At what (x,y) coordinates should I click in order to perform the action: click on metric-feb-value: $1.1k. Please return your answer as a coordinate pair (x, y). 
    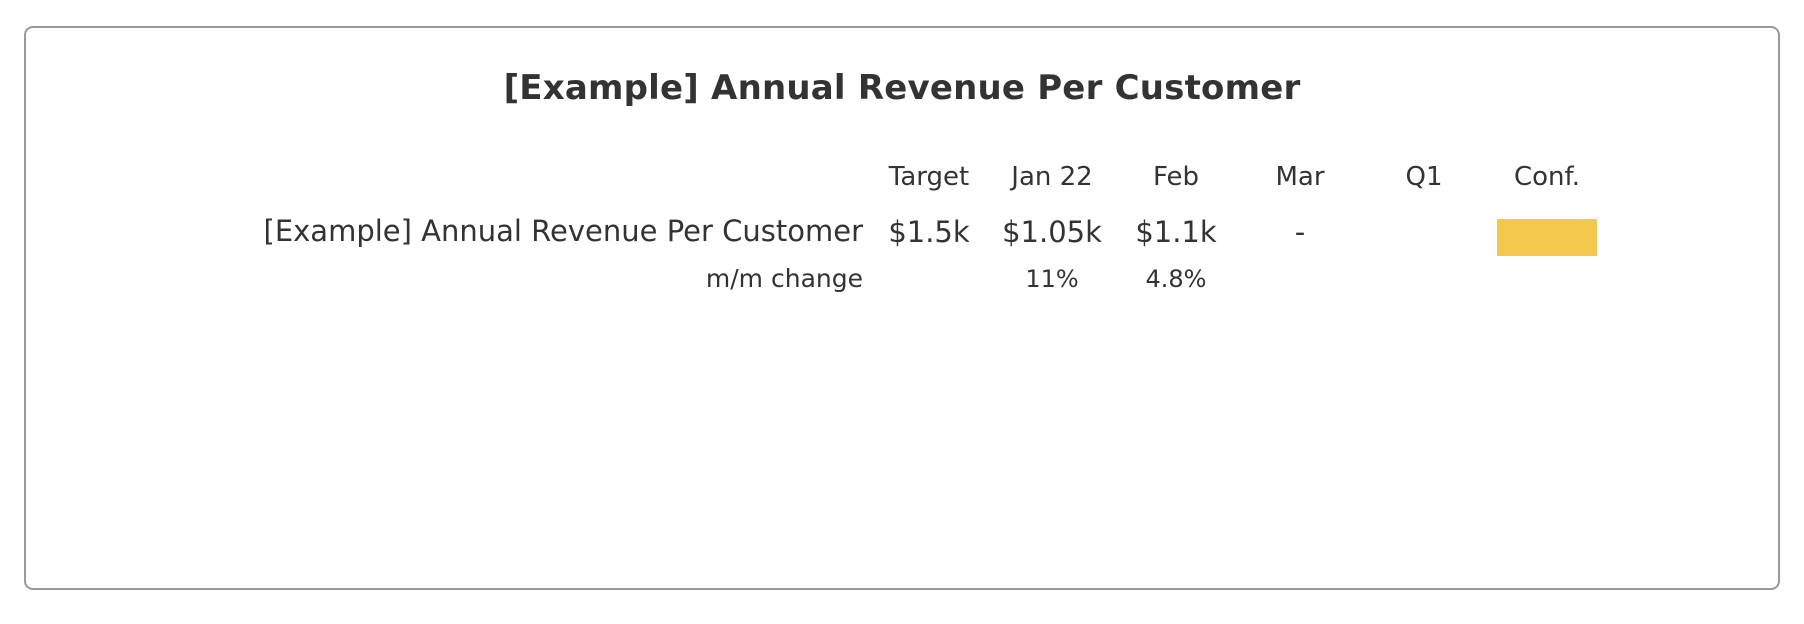
    Looking at the image, I should click on (1176, 232).